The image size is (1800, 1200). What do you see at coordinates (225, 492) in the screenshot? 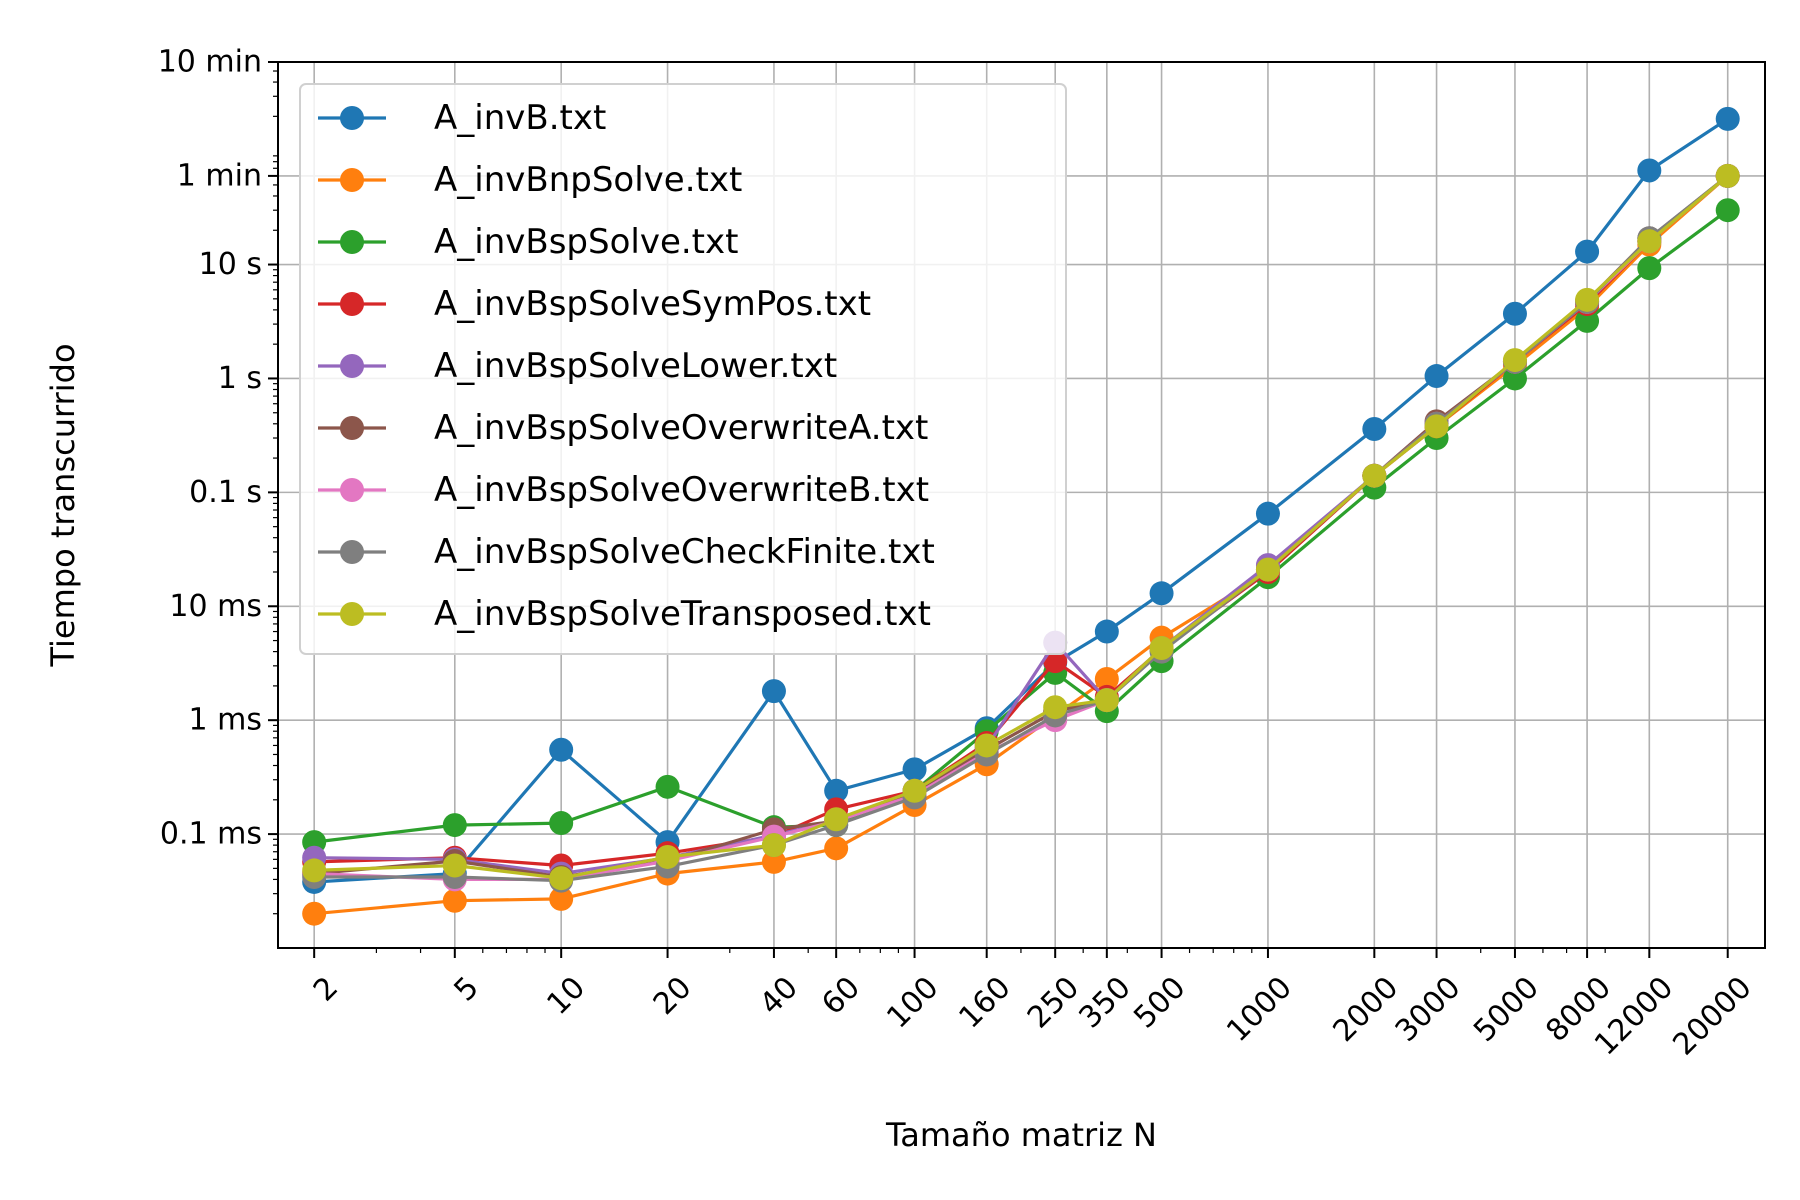
I see `y-tick-label: 0.1 s` at bounding box center [225, 492].